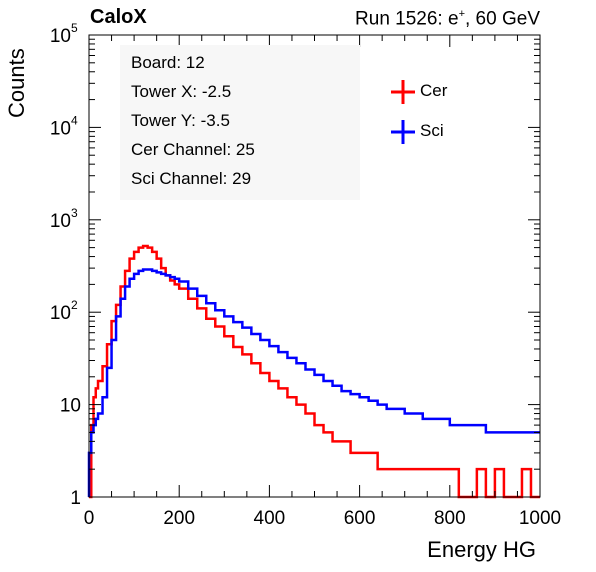  I want to click on info-sci-channel: Sci Channel: 29, so click(191, 178).